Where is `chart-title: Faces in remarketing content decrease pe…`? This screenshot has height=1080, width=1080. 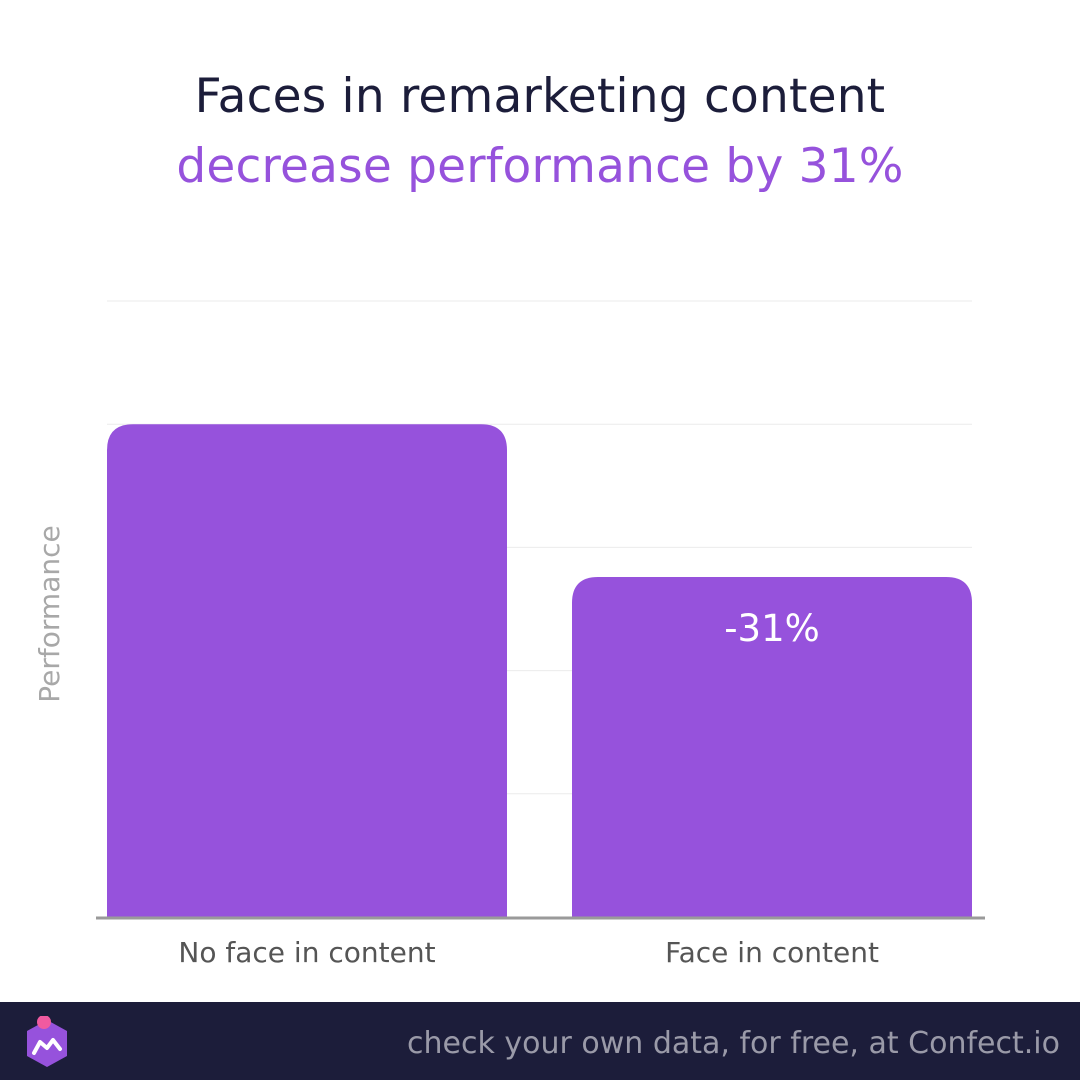
chart-title: Faces in remarketing content decrease pe… is located at coordinates (540, 132).